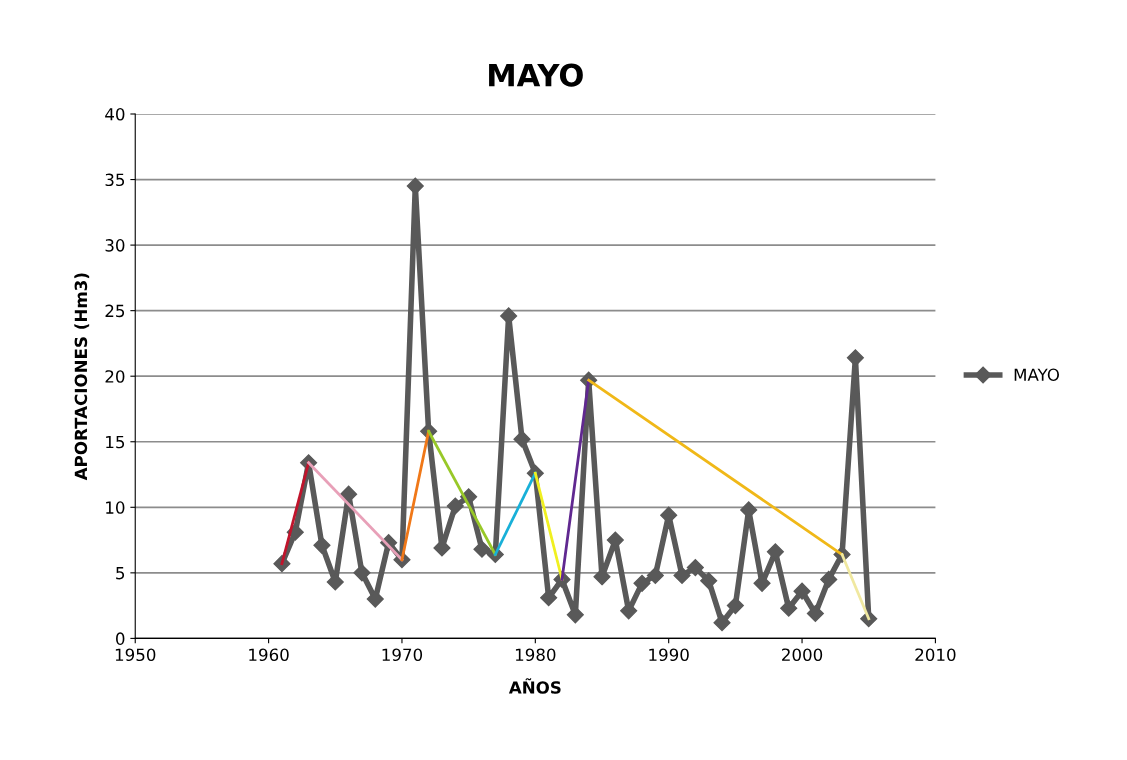 This screenshot has height=760, width=1127. What do you see at coordinates (534, 686) in the screenshot?
I see `x-axis-title: AÑOS` at bounding box center [534, 686].